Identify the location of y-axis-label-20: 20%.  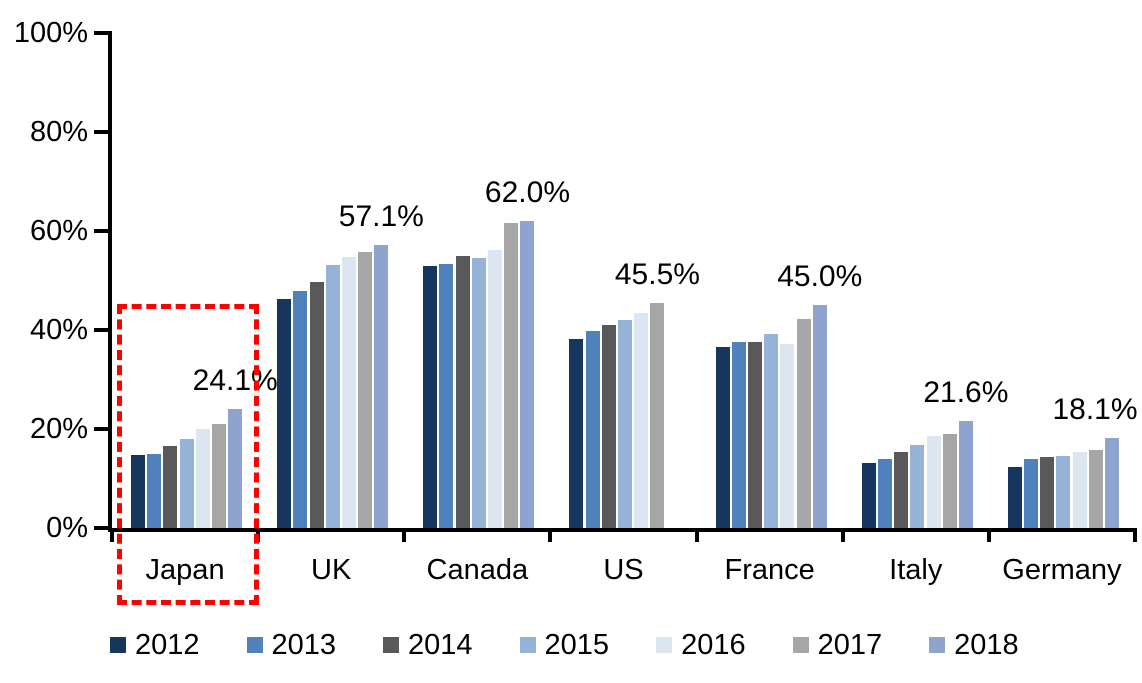
(58, 429).